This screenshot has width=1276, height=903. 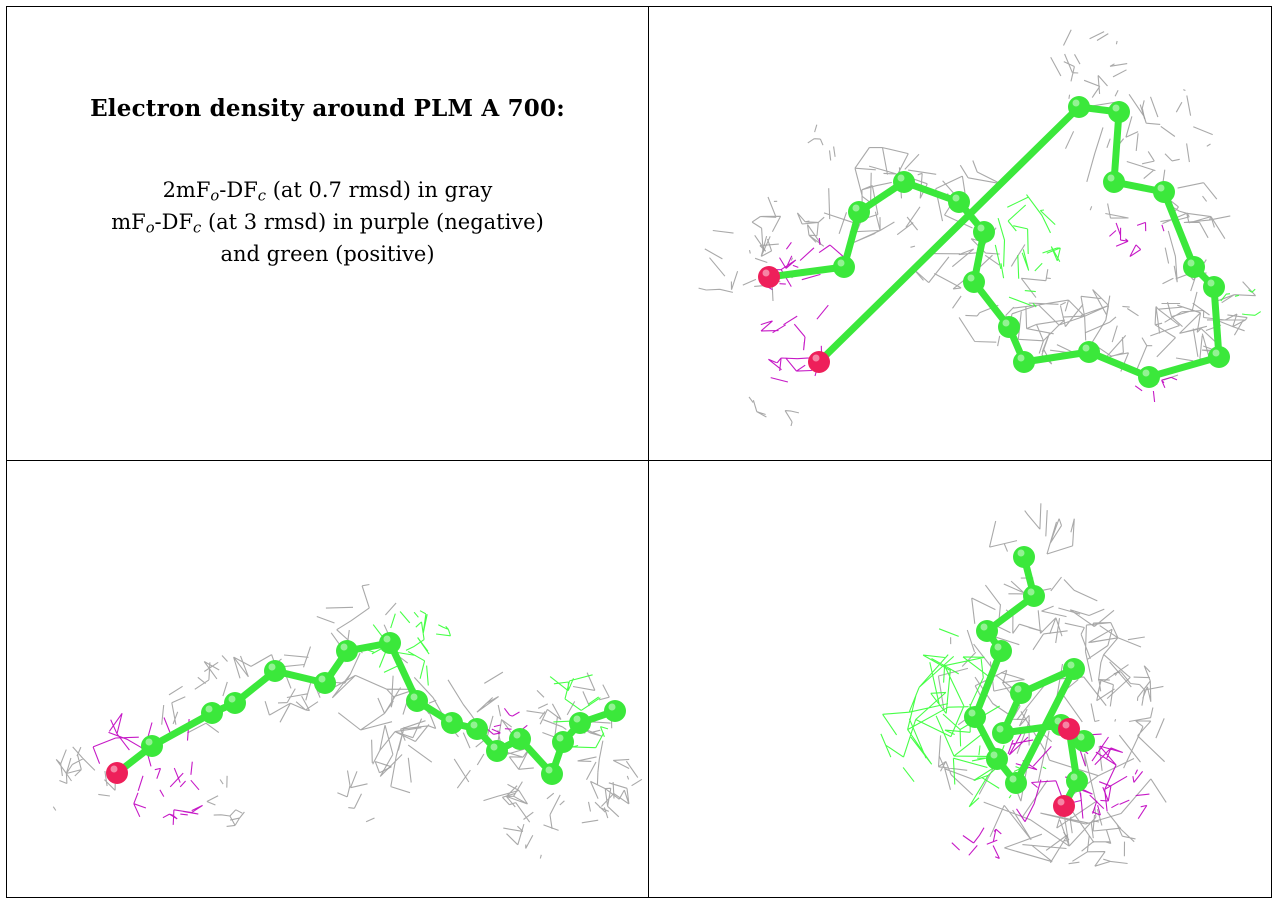 What do you see at coordinates (327, 108) in the screenshot?
I see `figure-title: Electron density around PLM A 700:` at bounding box center [327, 108].